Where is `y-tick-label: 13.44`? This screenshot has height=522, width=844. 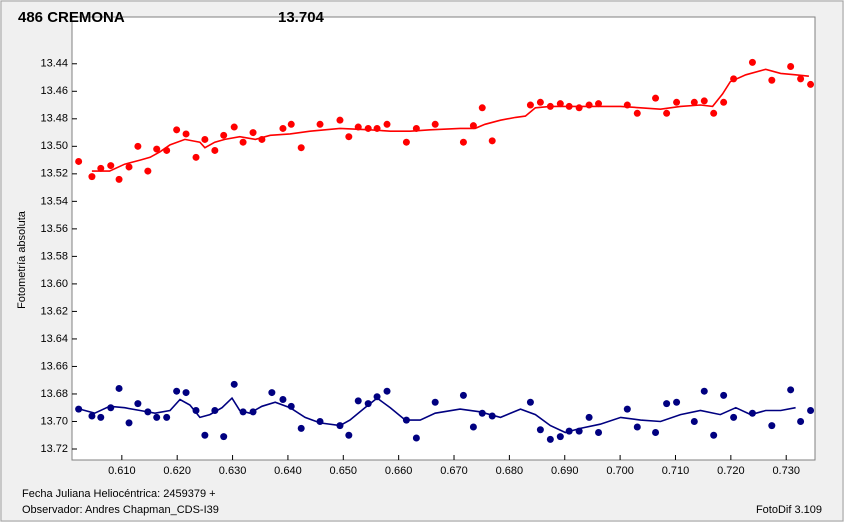
y-tick-label: 13.44 is located at coordinates (54, 64).